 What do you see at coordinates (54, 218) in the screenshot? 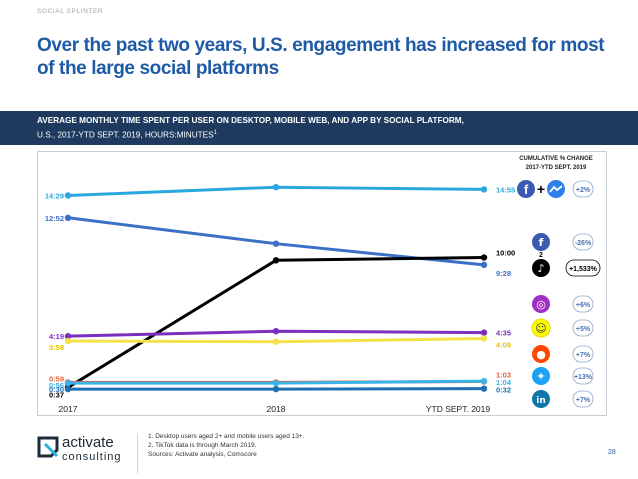
I see `start-value-label: 12:52` at bounding box center [54, 218].